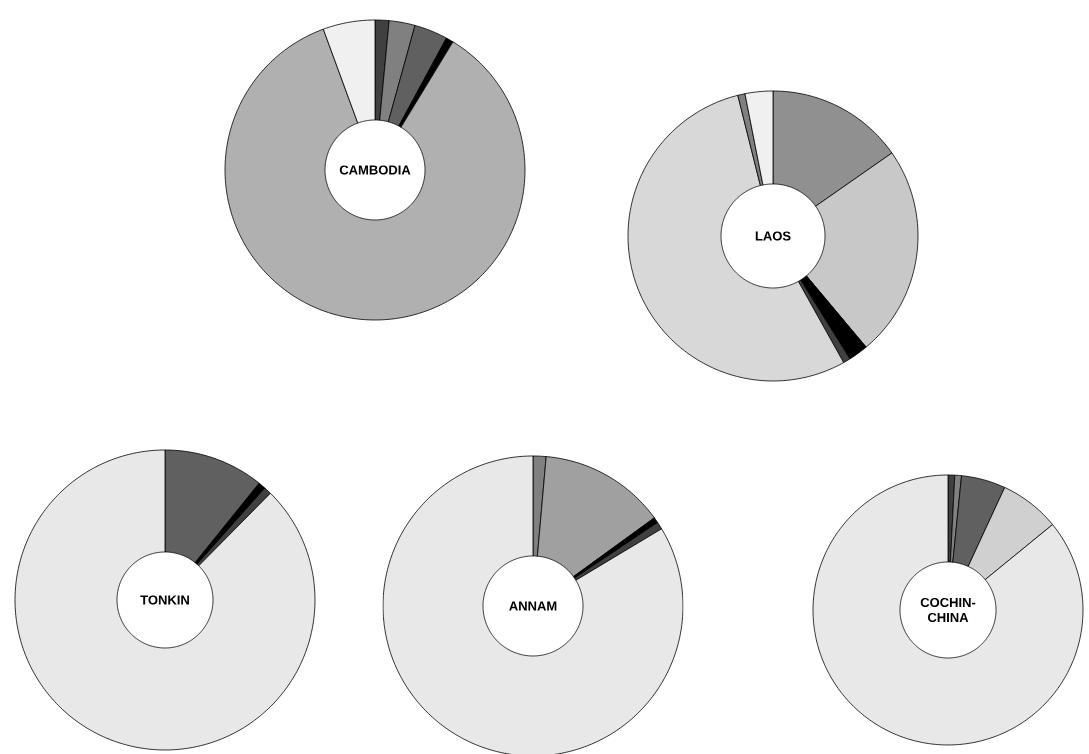  What do you see at coordinates (533, 606) in the screenshot?
I see `text: ANNAM` at bounding box center [533, 606].